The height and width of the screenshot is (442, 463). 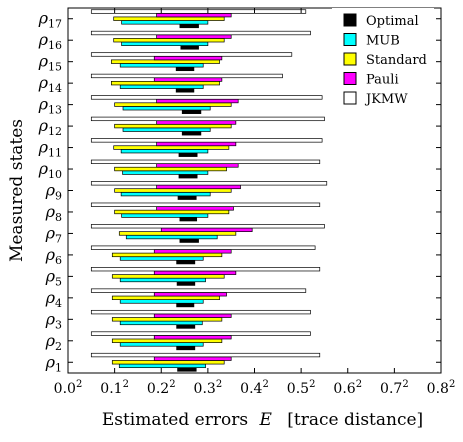 What do you see at coordinates (53, 213) in the screenshot?
I see `y-tick-label: ρ8` at bounding box center [53, 213].